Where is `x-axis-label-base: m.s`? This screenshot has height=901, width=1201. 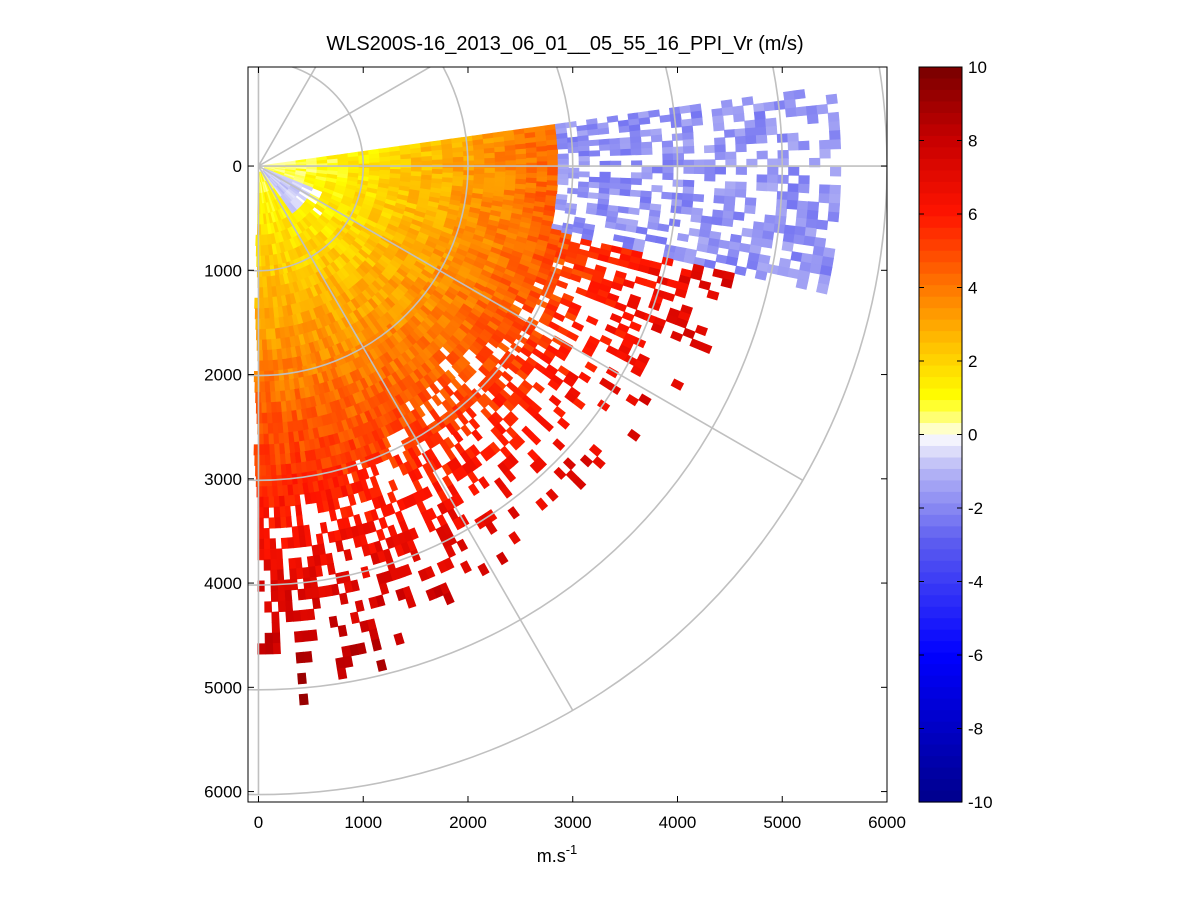
x-axis-label-base: m.s is located at coordinates (551, 856).